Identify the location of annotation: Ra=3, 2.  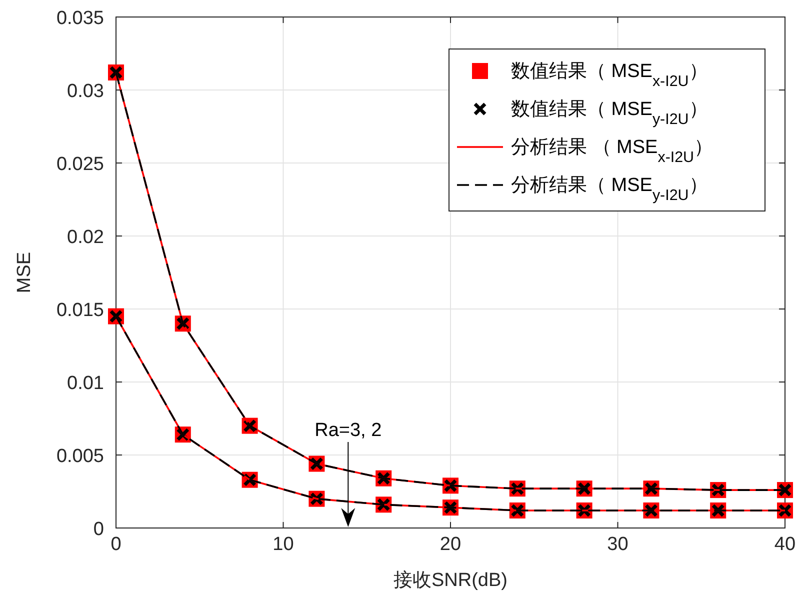
(348, 430).